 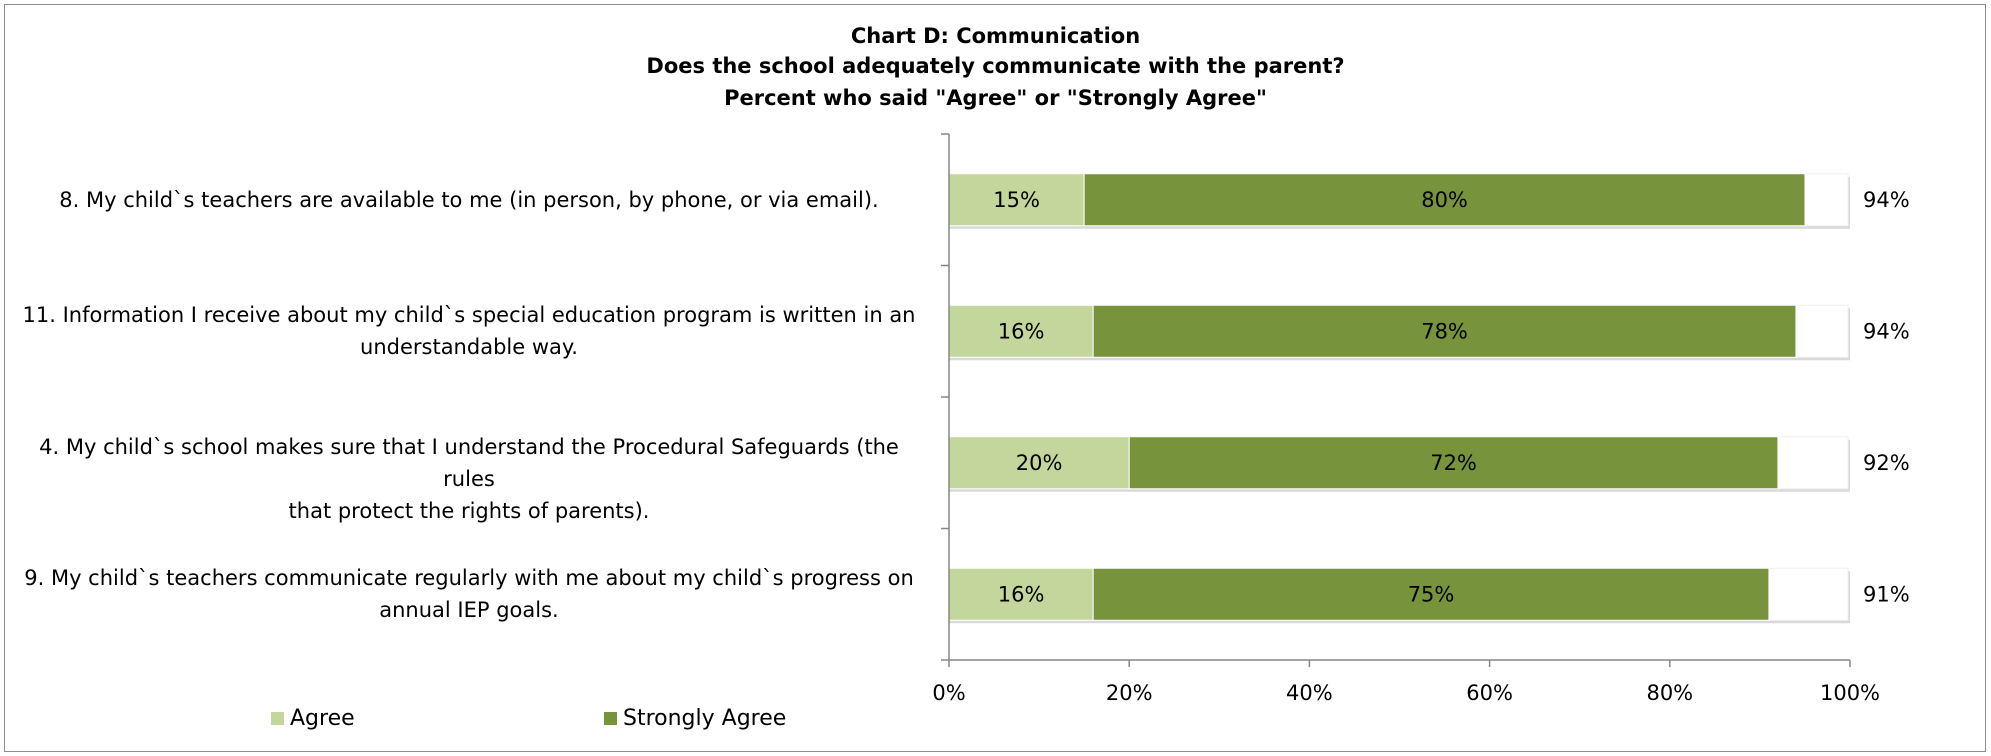 What do you see at coordinates (1129, 693) in the screenshot?
I see `x-tick-label: 20%` at bounding box center [1129, 693].